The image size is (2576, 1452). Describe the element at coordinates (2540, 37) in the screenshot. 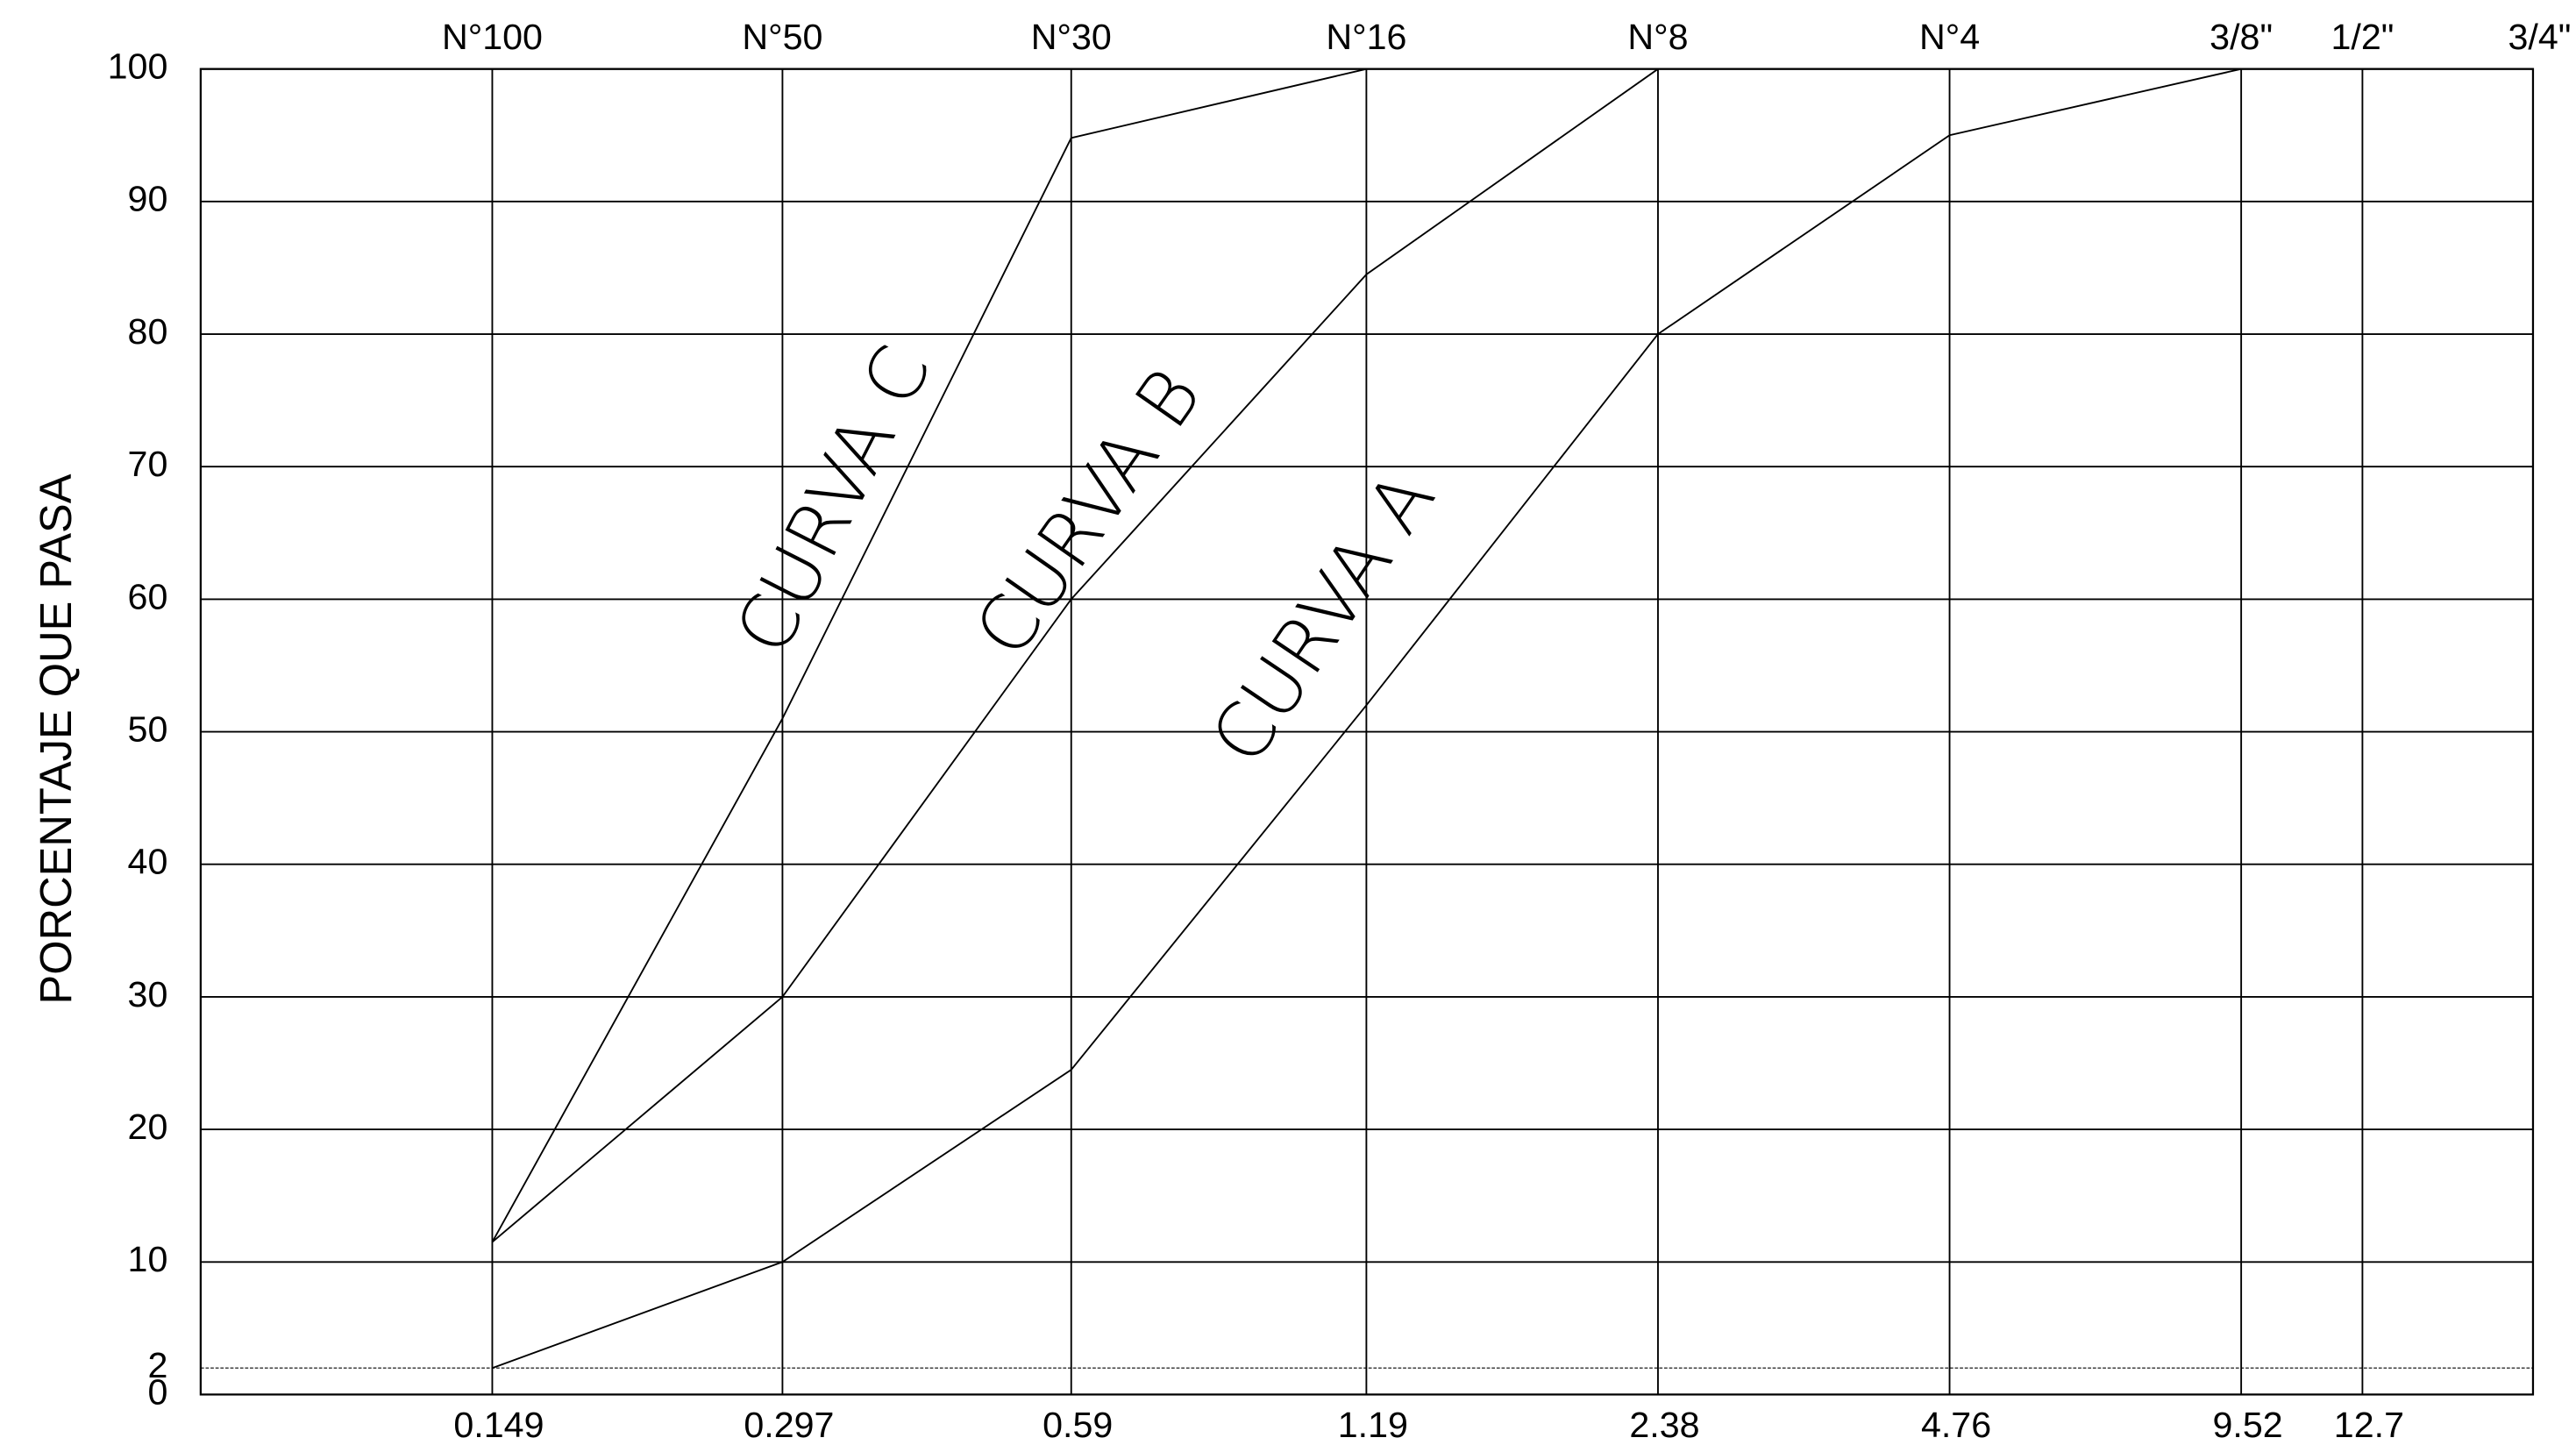

I see `top-tick-label: 3/4"` at that location.